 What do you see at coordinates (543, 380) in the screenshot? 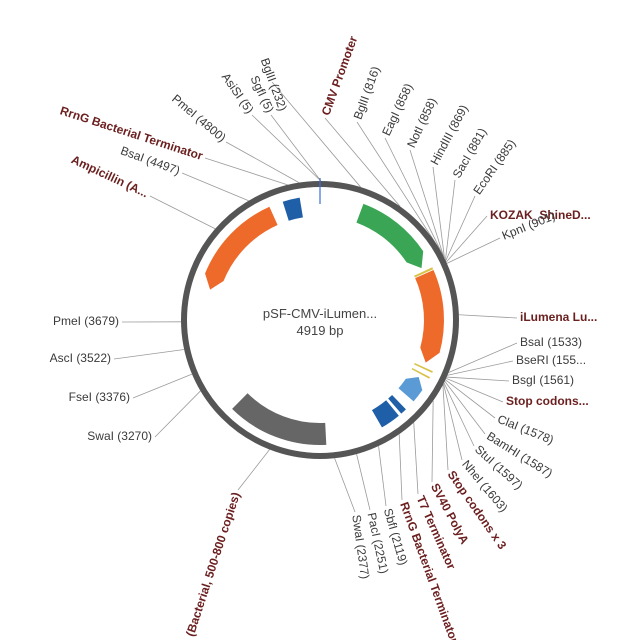
I see `site-label-bsgi-1561-13: BsgI (1561)` at bounding box center [543, 380].